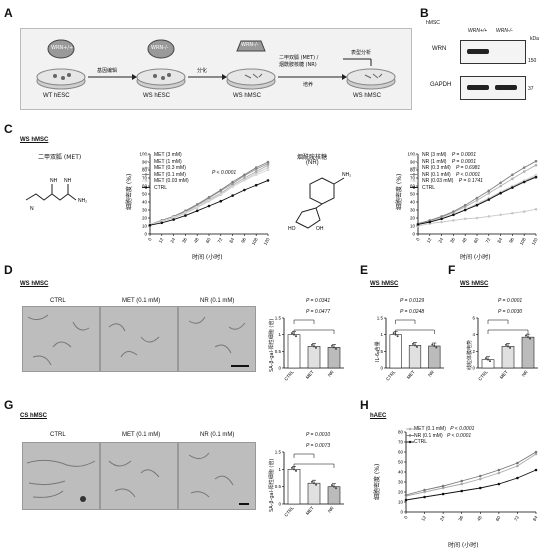 The height and width of the screenshot is (552, 554). Describe the element at coordinates (107, 71) in the screenshot. I see `arrow-label-gene-editing: 基因编辑` at that location.